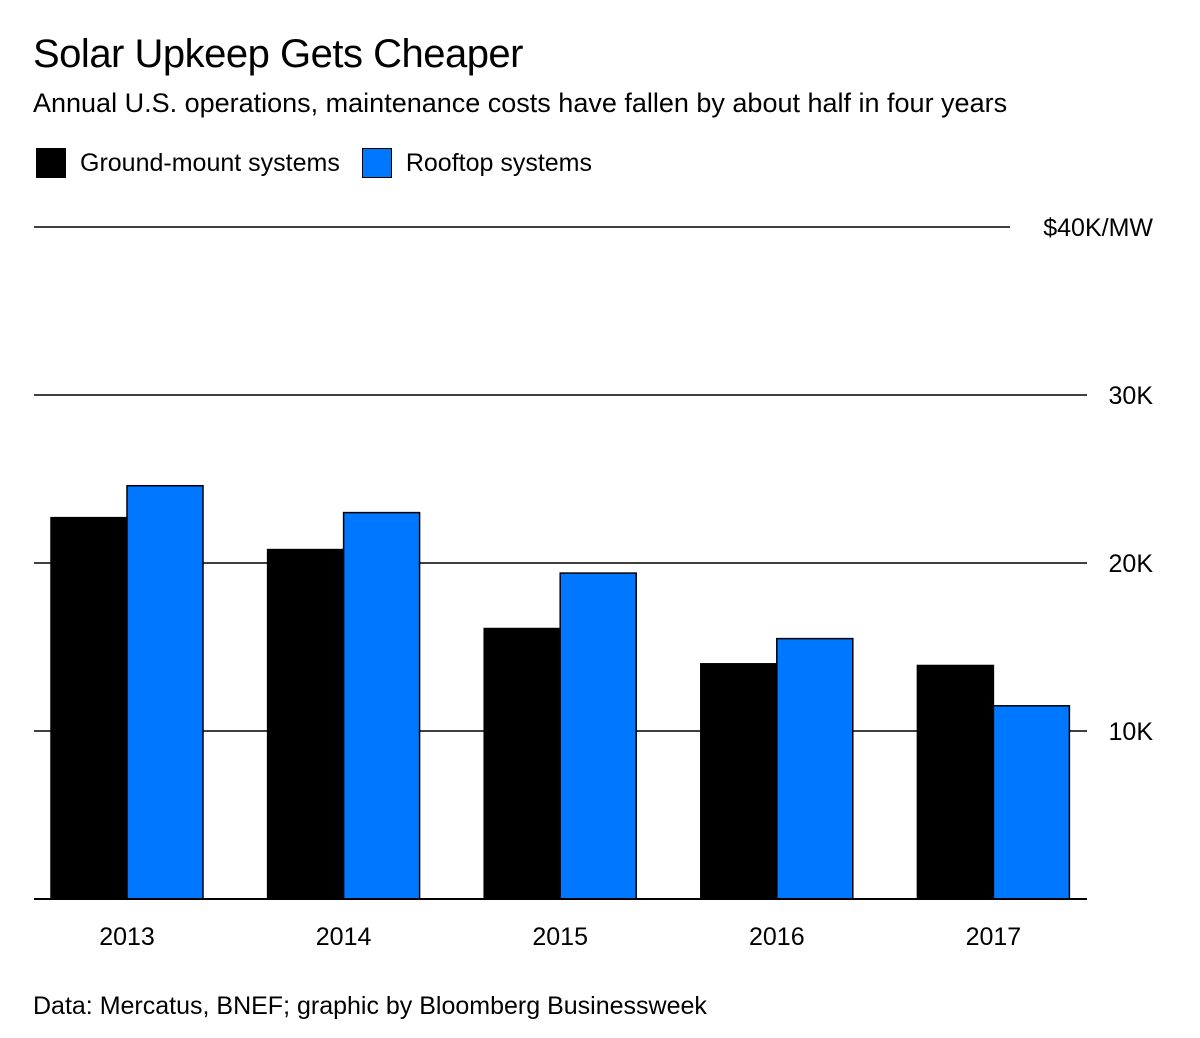 Image resolution: width=1200 pixels, height=1038 pixels. Describe the element at coordinates (210, 162) in the screenshot. I see `legend-label-ground: Ground-mount systems` at that location.